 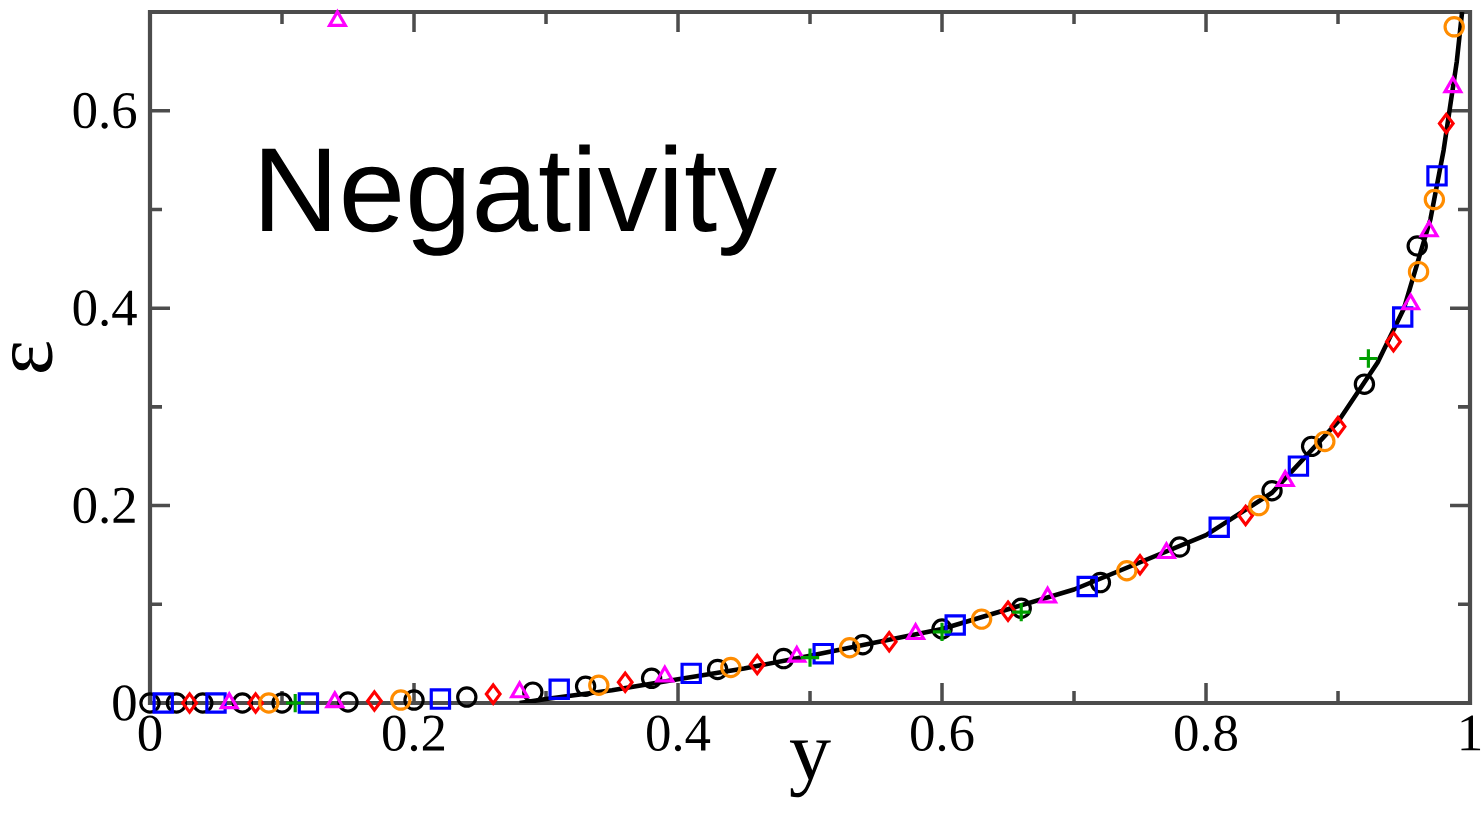 I want to click on annotation: Negativity, so click(x=519, y=200).